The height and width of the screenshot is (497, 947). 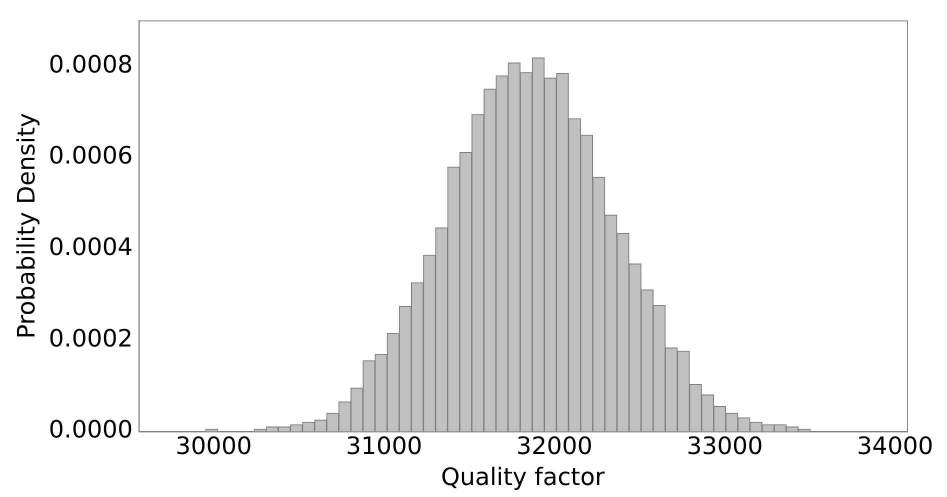 What do you see at coordinates (90, 430) in the screenshot?
I see `y-tick-label: 0.0000` at bounding box center [90, 430].